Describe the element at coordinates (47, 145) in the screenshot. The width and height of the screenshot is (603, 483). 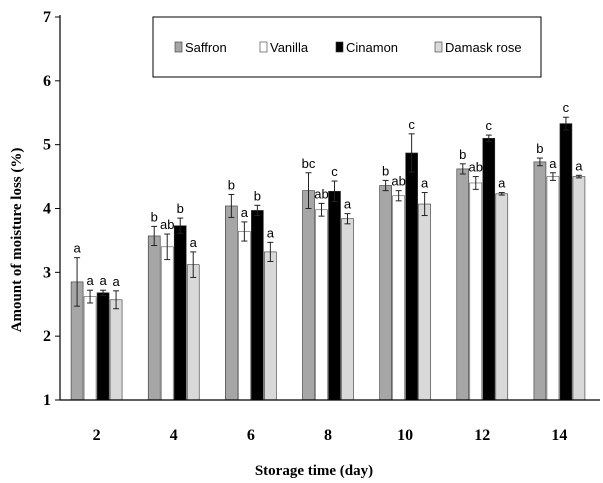
I see `y-tick-label: 5` at that location.